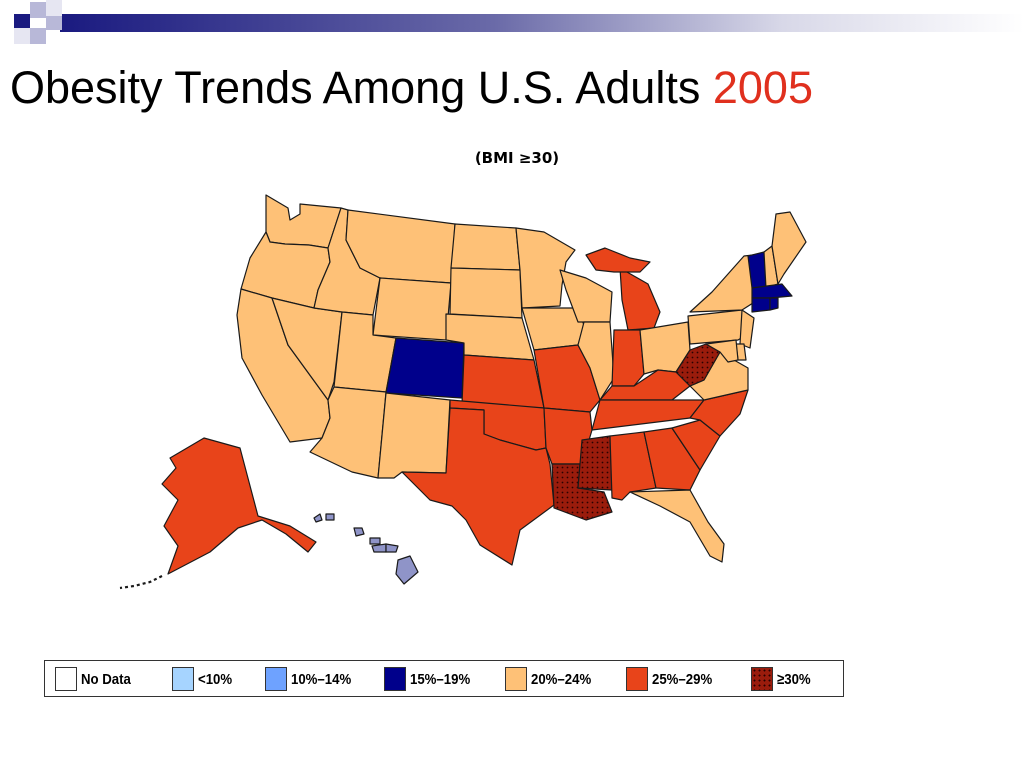 The width and height of the screenshot is (1024, 768). What do you see at coordinates (628, 358) in the screenshot?
I see `state-indiana` at bounding box center [628, 358].